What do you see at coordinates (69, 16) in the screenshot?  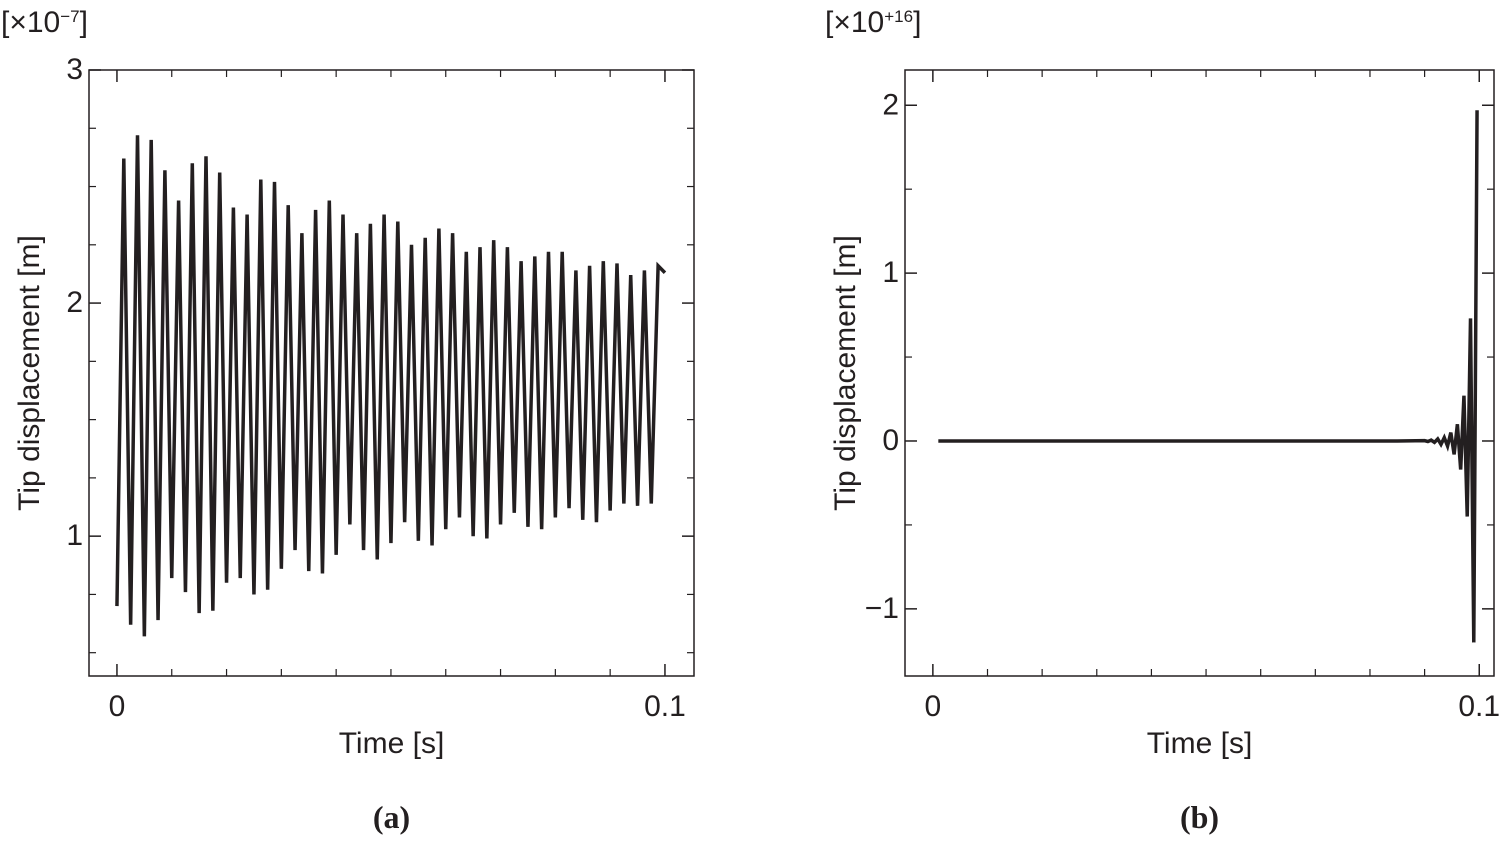 I see `multiplier-exponent: −7` at bounding box center [69, 16].